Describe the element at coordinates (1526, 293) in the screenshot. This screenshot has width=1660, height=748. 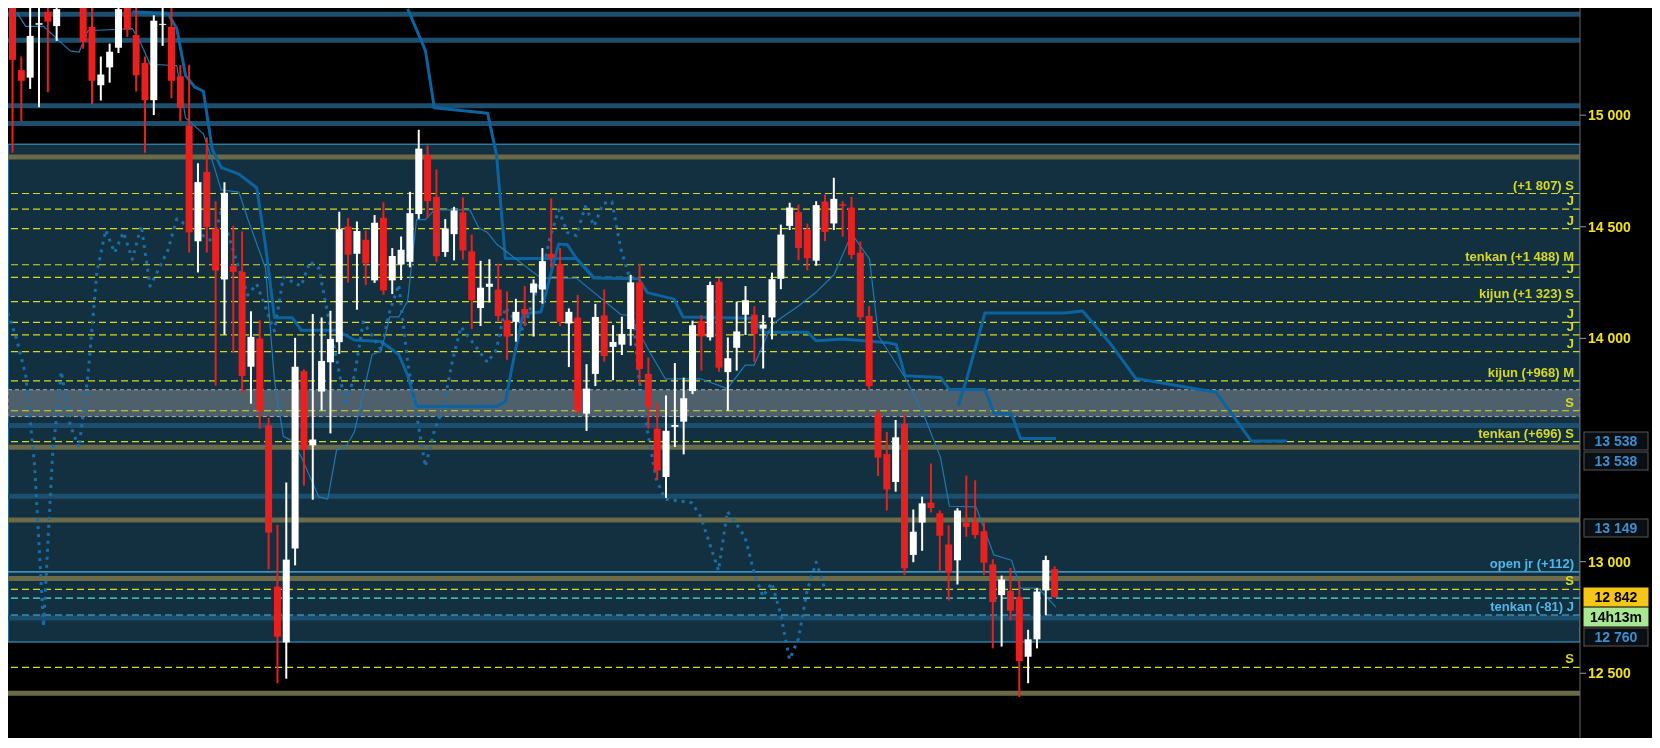
I see `ref-line-label: kijun (+1 323) S` at that location.